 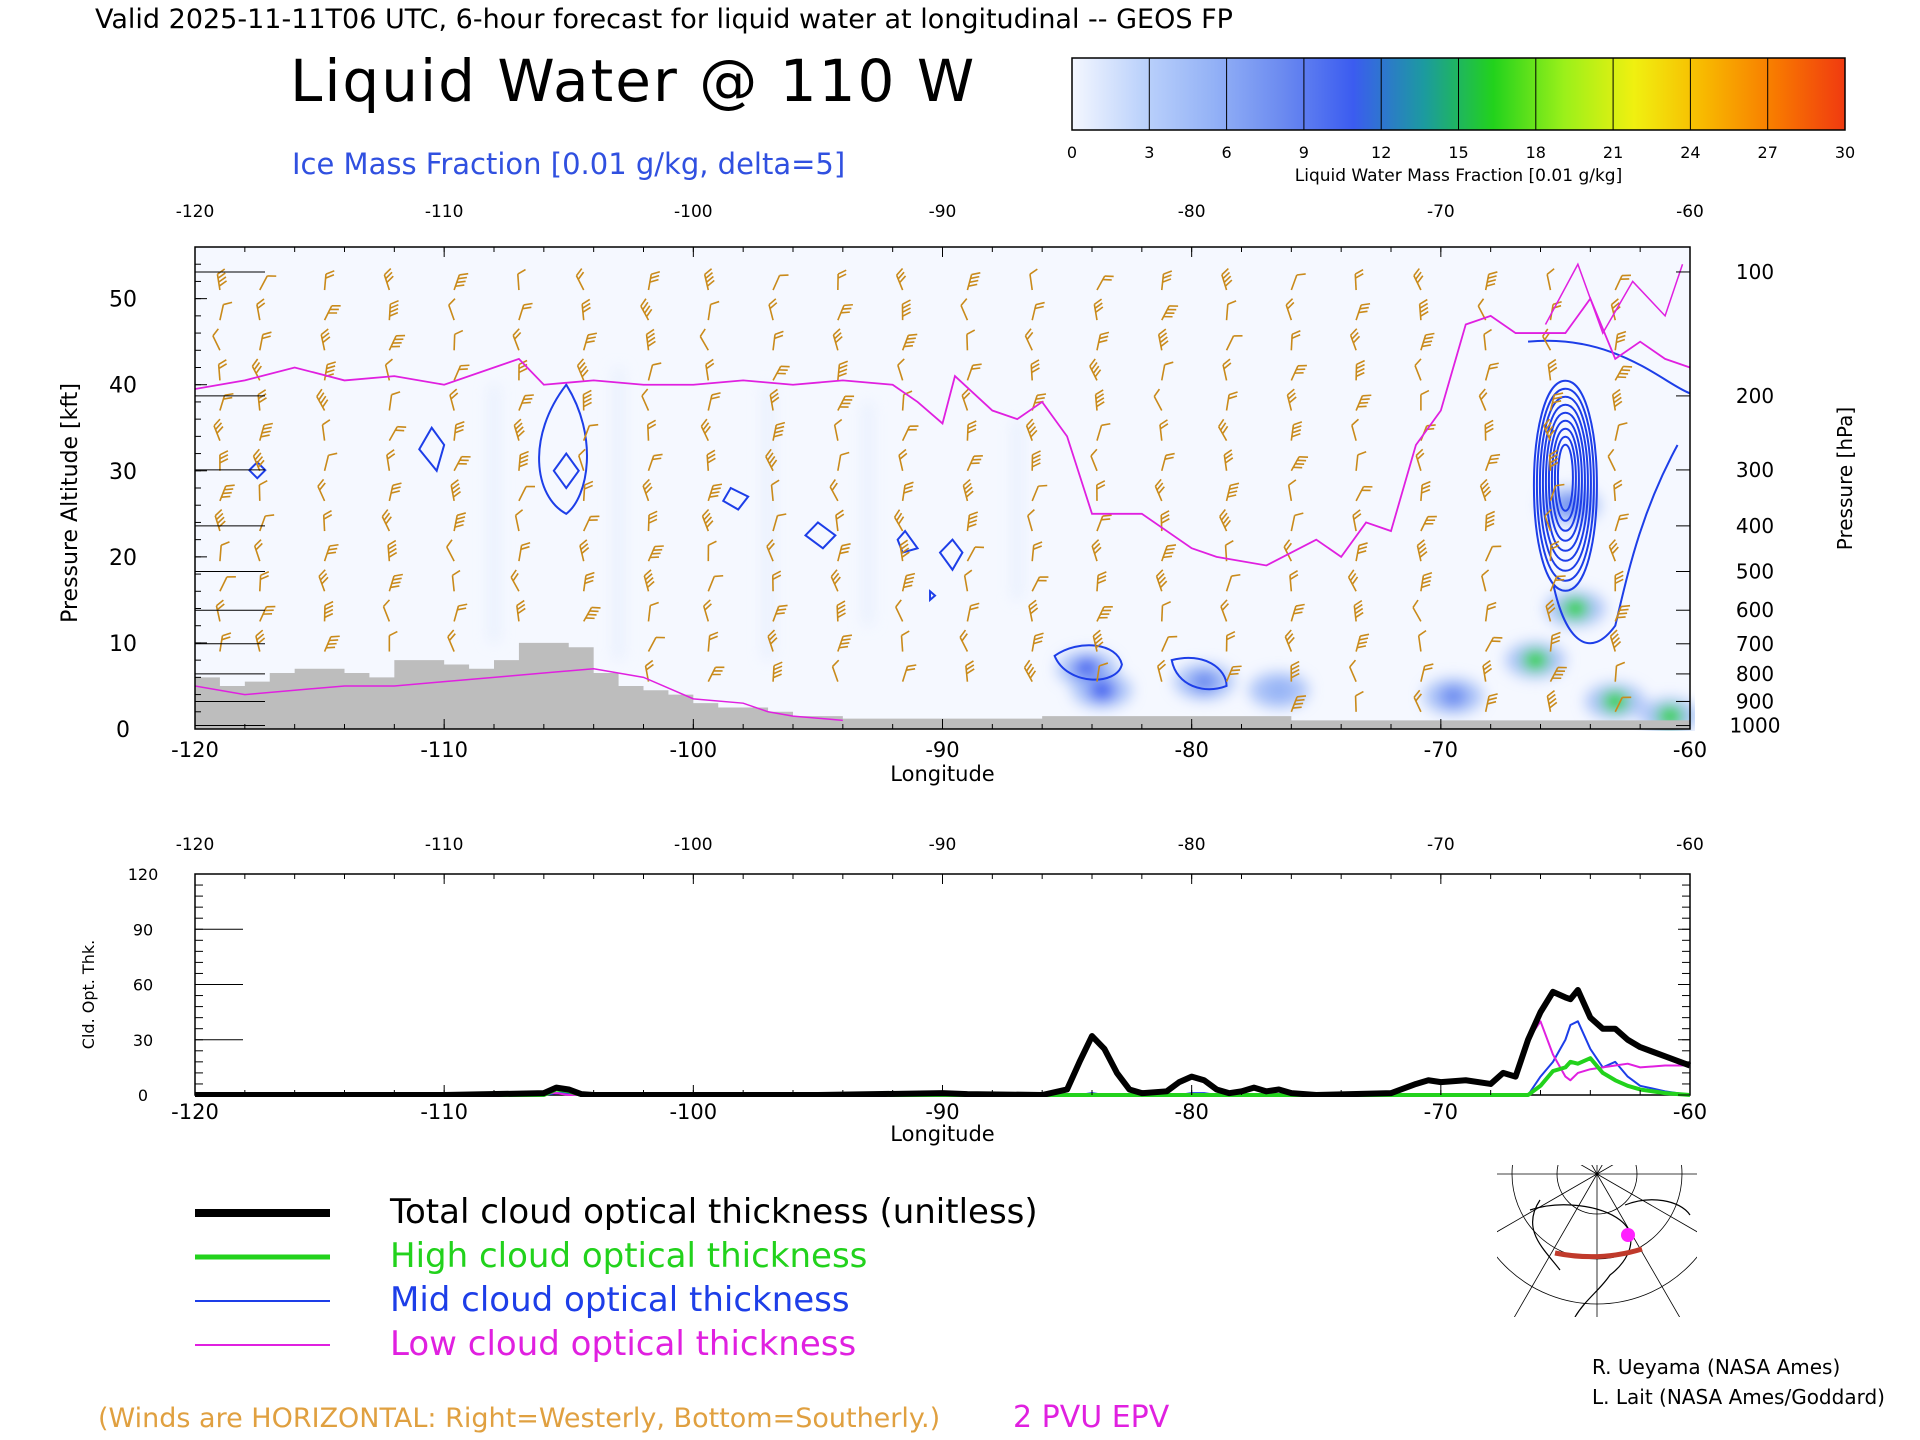 I want to click on map-meridian, so click(x=1599, y=1170).